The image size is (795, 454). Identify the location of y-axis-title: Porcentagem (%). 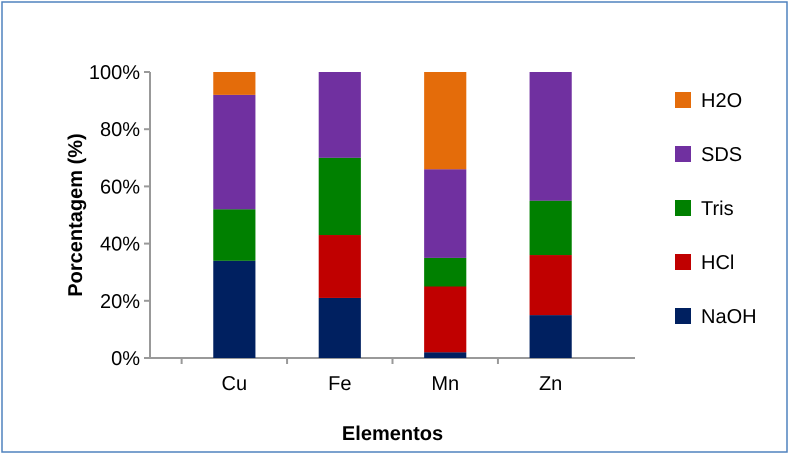
(76, 215).